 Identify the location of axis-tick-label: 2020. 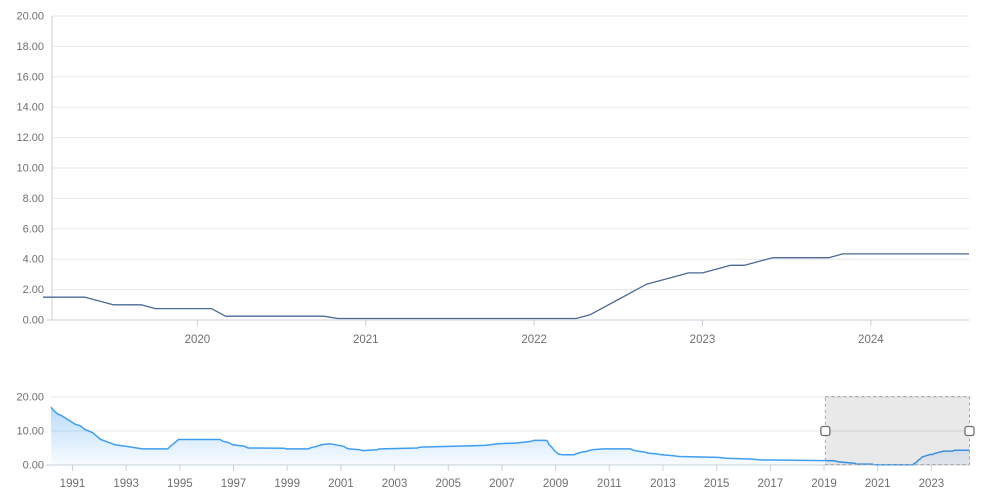
(198, 340).